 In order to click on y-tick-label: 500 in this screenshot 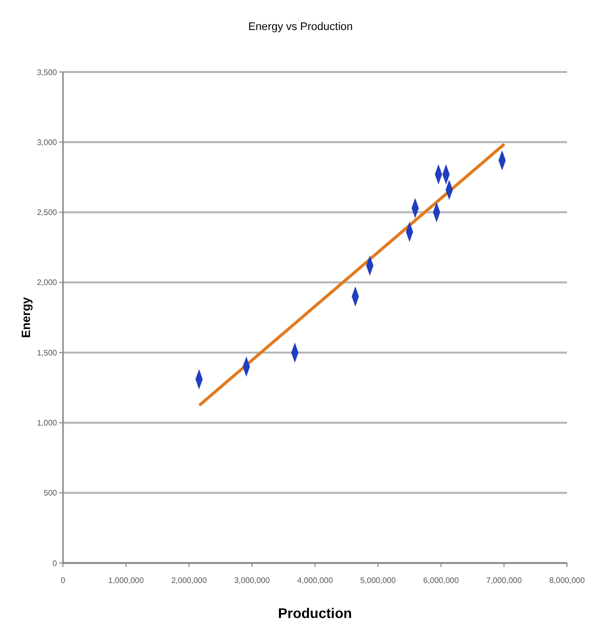, I will do `click(51, 493)`.